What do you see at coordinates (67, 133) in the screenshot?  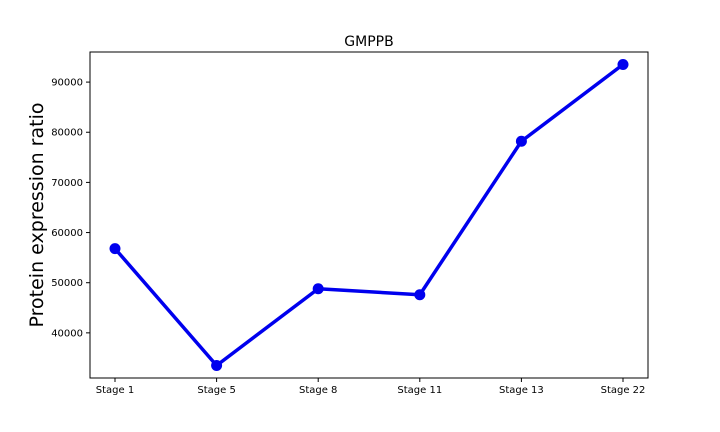 I see `y-tick-label: 80000` at bounding box center [67, 133].